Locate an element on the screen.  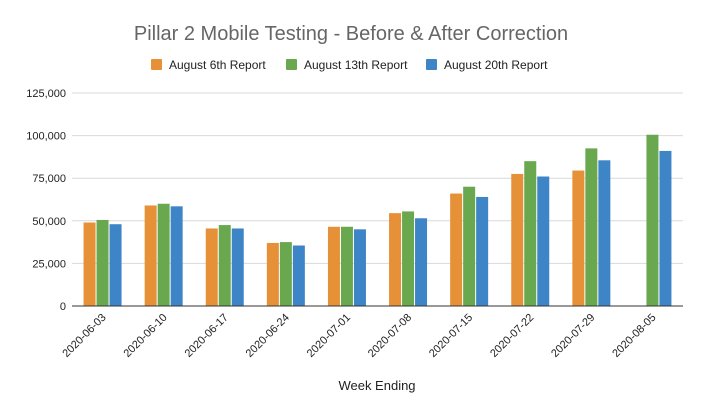
x-tick-label: 2020-07-29 is located at coordinates (573, 336).